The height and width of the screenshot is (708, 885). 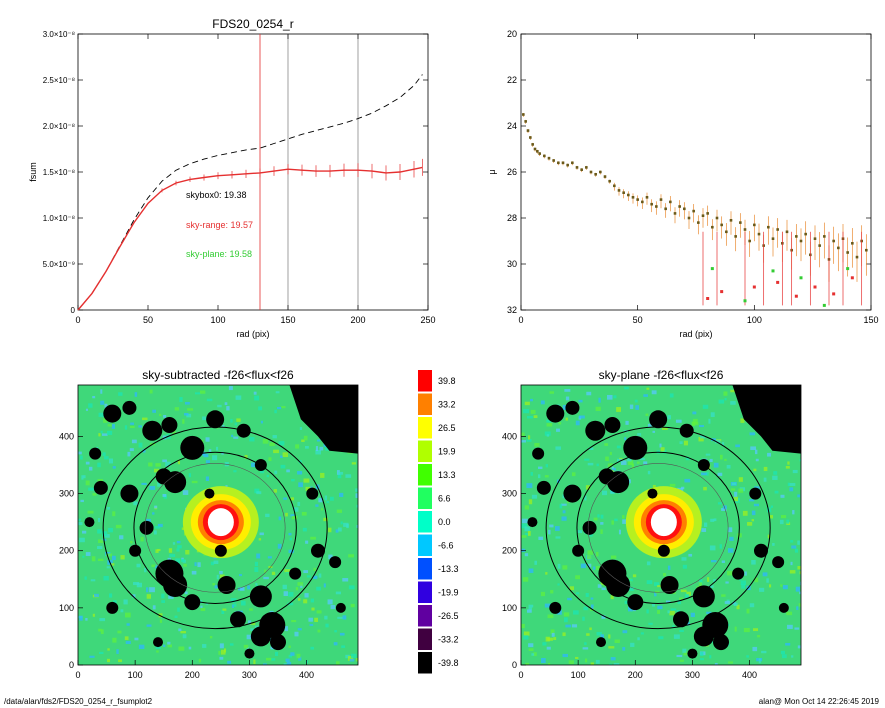 I want to click on chart-title: sky-subtracted -f26<flux<f26, so click(x=218, y=375).